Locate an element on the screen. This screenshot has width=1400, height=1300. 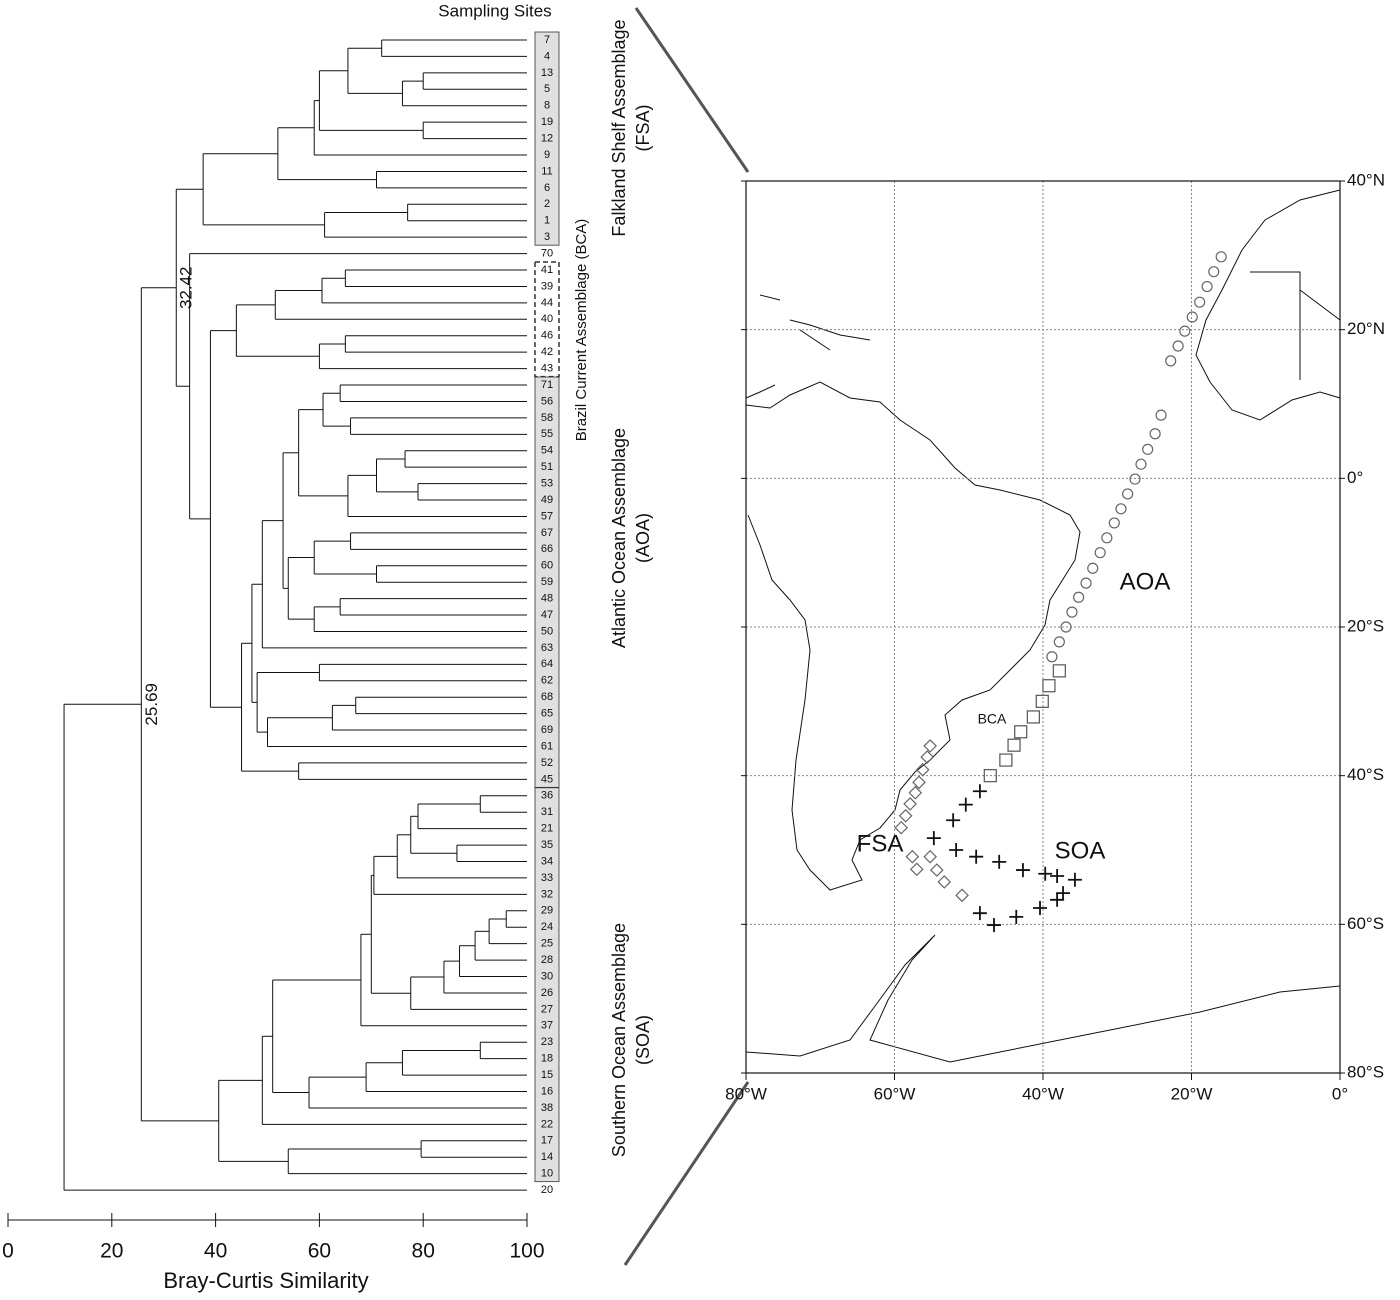
x-tick-label: 60°W is located at coordinates (895, 1093).